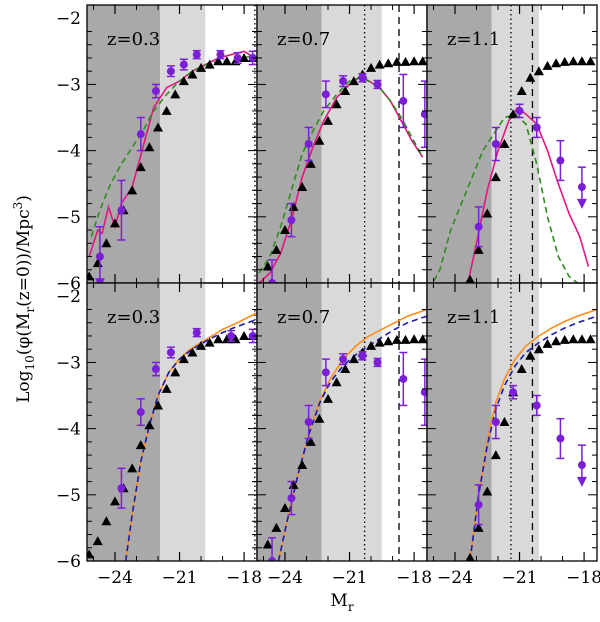 This screenshot has width=600, height=622. I want to click on panel-3: z=1.1, so click(512, 144).